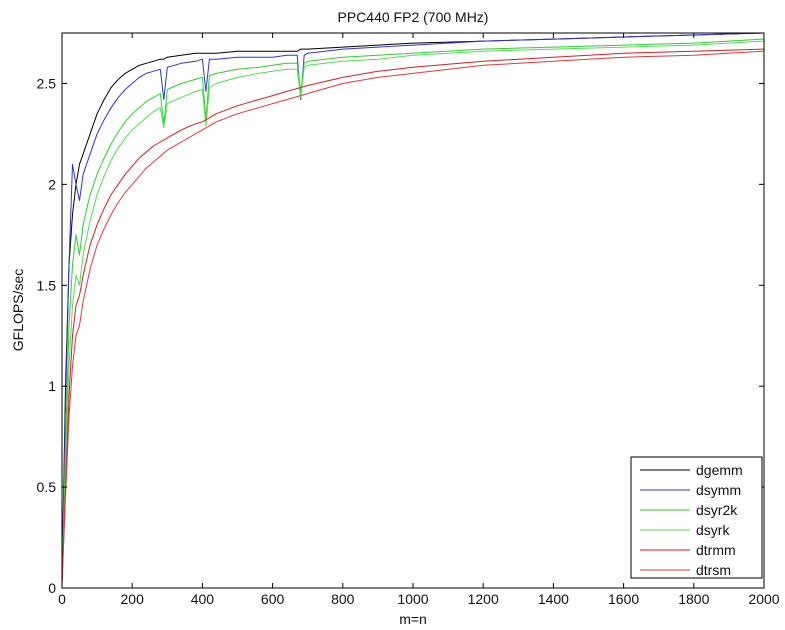 The image size is (785, 630). I want to click on x-tick-label: 1800, so click(693, 599).